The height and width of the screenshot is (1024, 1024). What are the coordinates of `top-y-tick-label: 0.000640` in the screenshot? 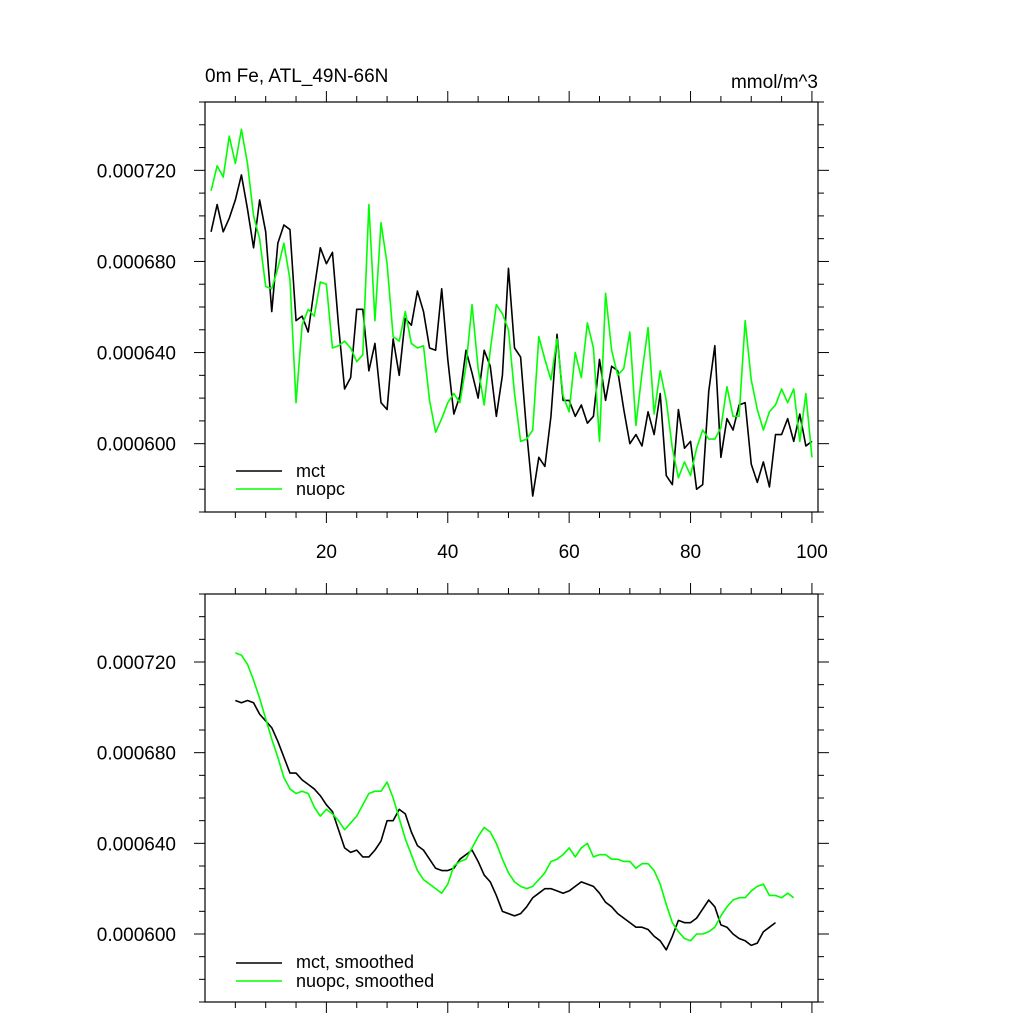 It's located at (136, 354).